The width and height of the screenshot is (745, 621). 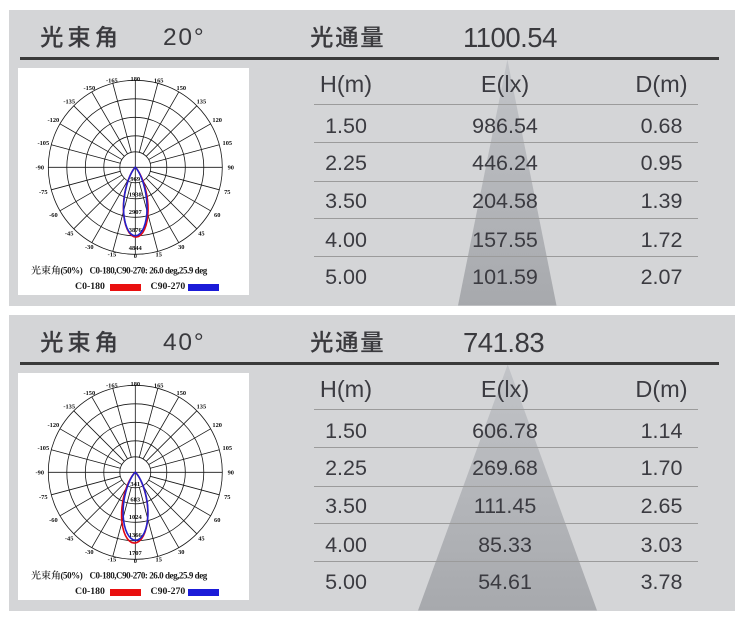 I want to click on svg-text: 2907, so click(x=136, y=212).